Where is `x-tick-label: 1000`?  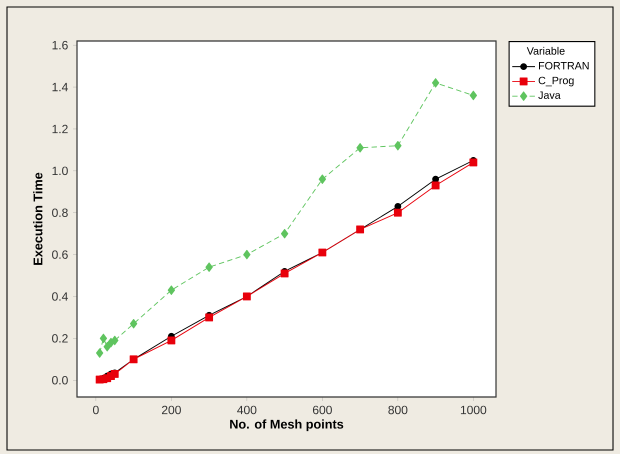
x-tick-label: 1000 is located at coordinates (473, 410).